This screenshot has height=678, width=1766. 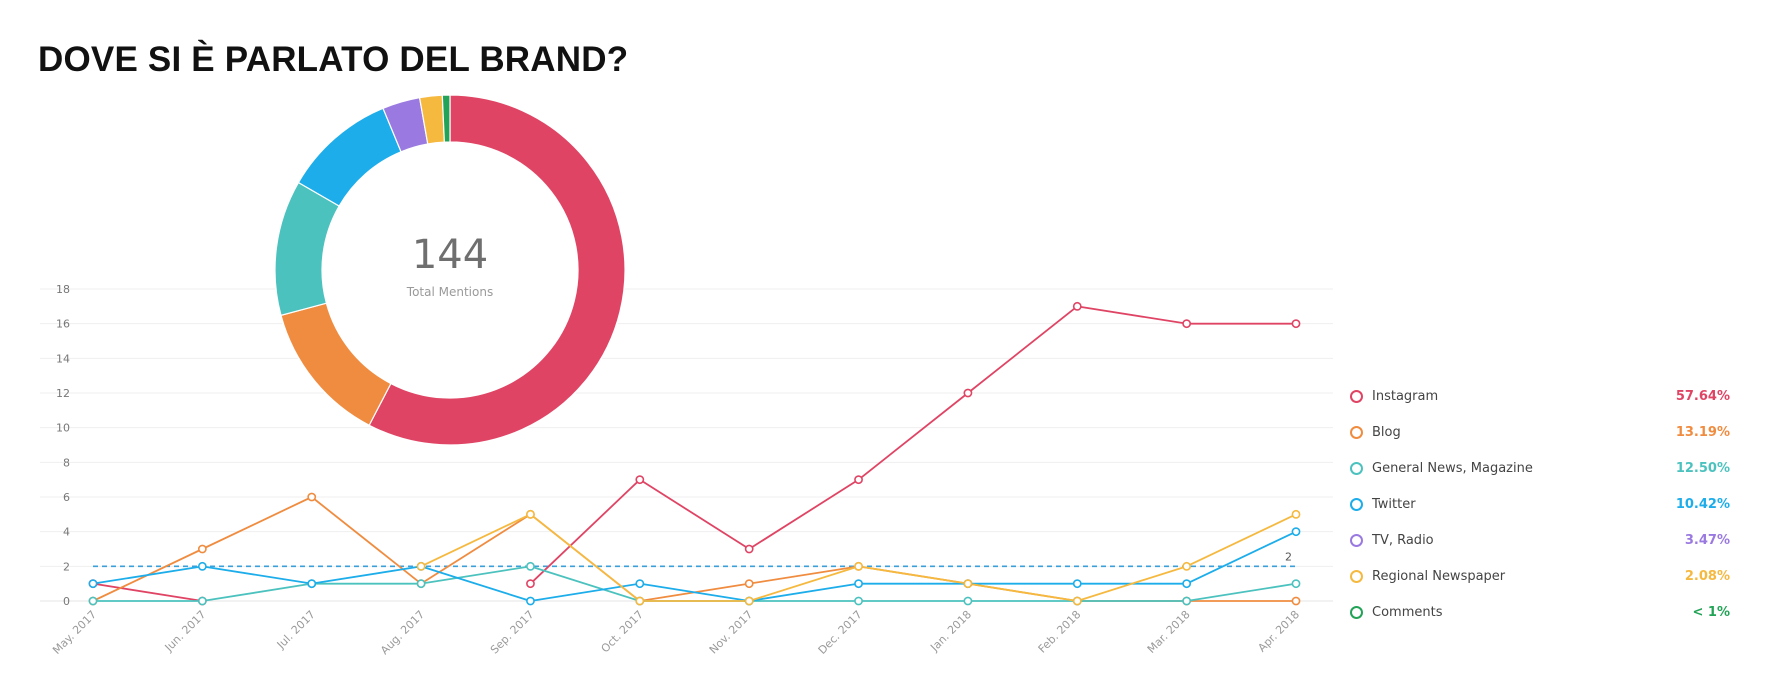 I want to click on legend-item-tv-radio: TV, Radio 3.47%, so click(x=1540, y=540).